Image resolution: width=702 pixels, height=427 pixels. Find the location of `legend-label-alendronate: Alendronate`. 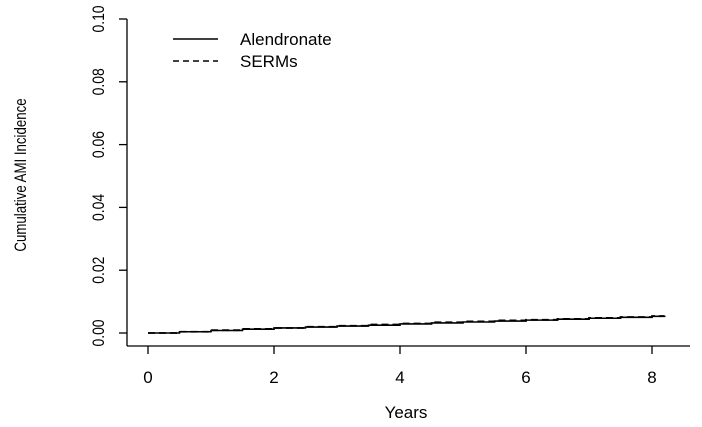

legend-label-alendronate: Alendronate is located at coordinates (286, 39).